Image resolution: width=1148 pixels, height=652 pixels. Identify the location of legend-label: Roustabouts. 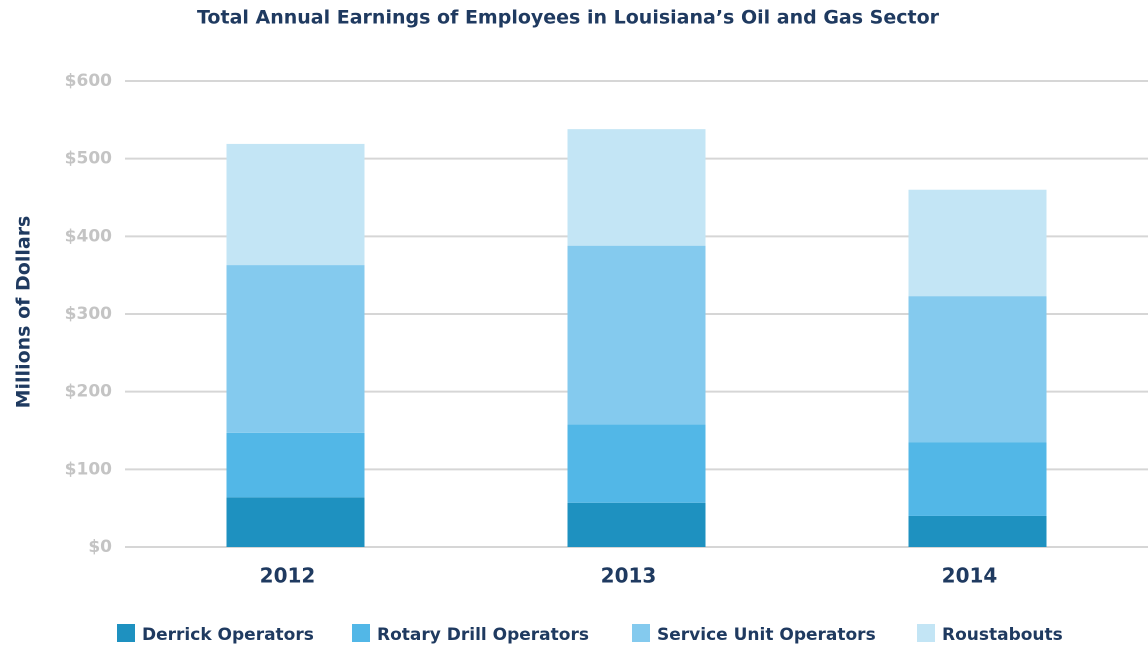
(1002, 635).